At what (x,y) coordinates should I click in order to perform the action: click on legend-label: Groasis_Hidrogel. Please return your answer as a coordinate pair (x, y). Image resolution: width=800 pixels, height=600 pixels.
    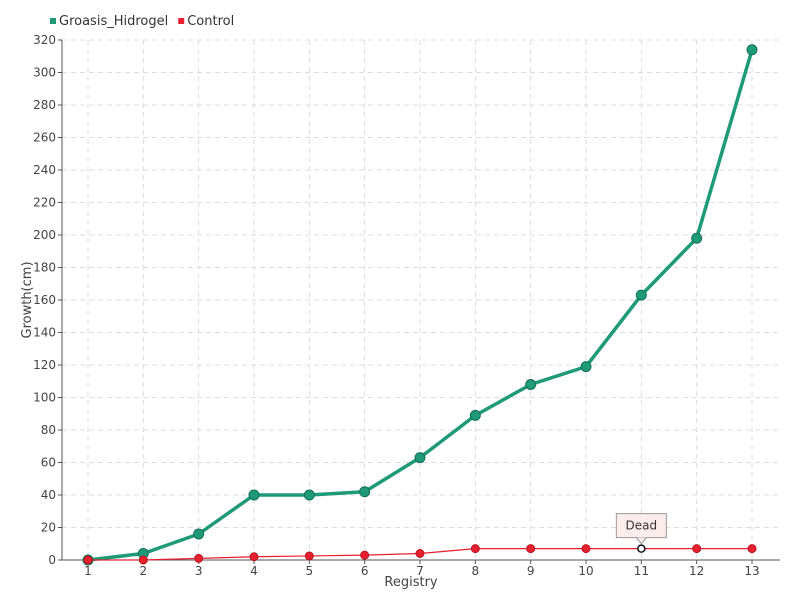
    Looking at the image, I should click on (113, 21).